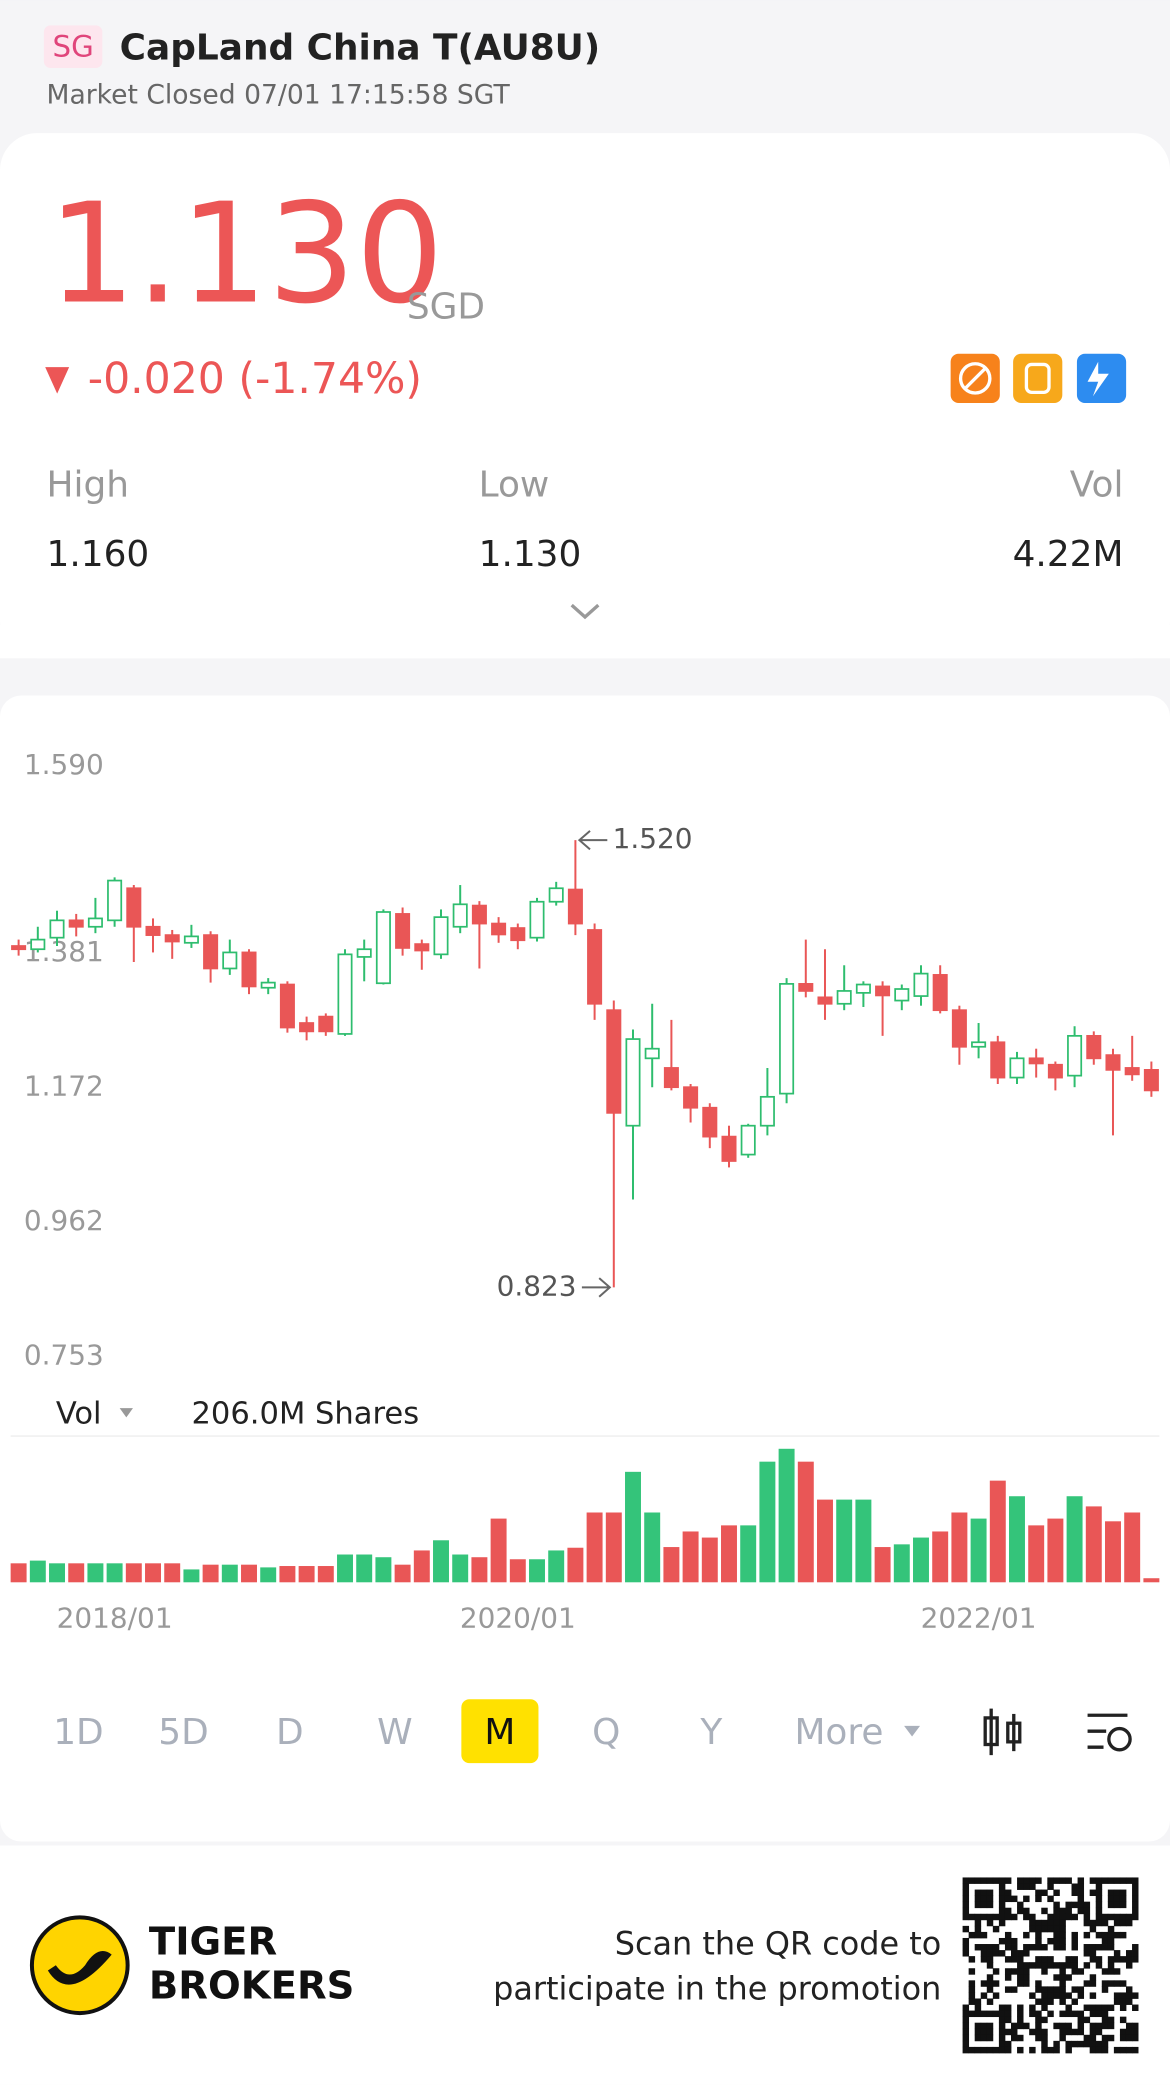 This screenshot has height=2085, width=1170. I want to click on price: 1.130, so click(246, 253).